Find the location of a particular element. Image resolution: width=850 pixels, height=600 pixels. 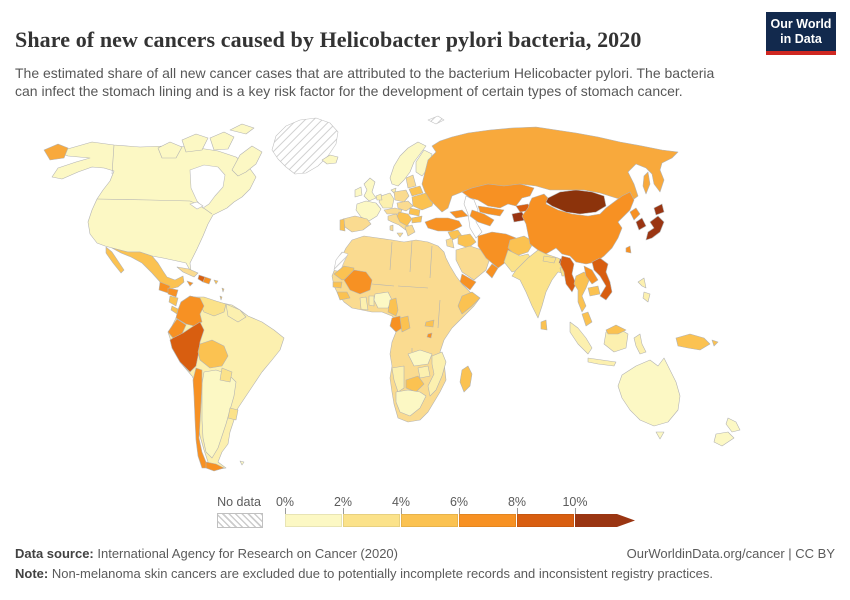

country-new-zealand is located at coordinates (727, 432).